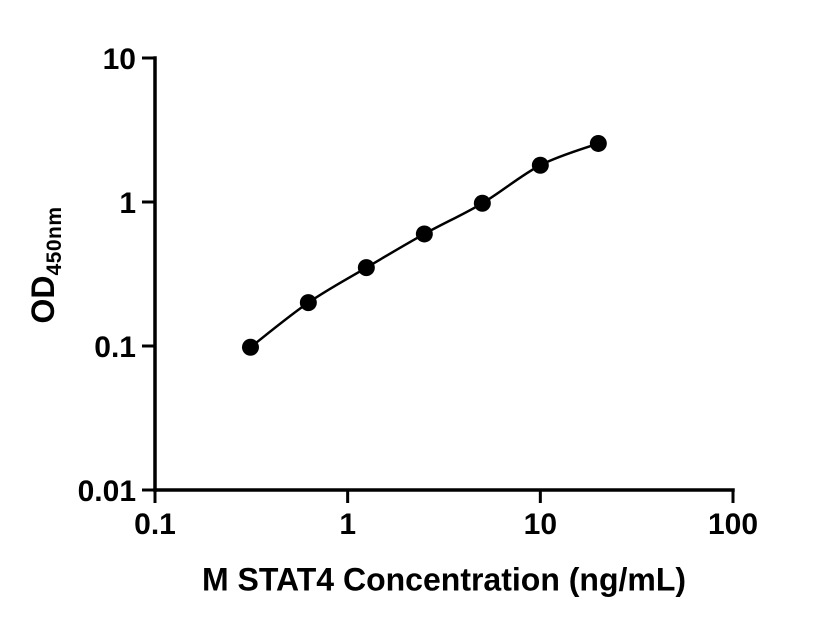 The image size is (816, 640). What do you see at coordinates (347, 524) in the screenshot?
I see `x-axis-tick-label: 1` at bounding box center [347, 524].